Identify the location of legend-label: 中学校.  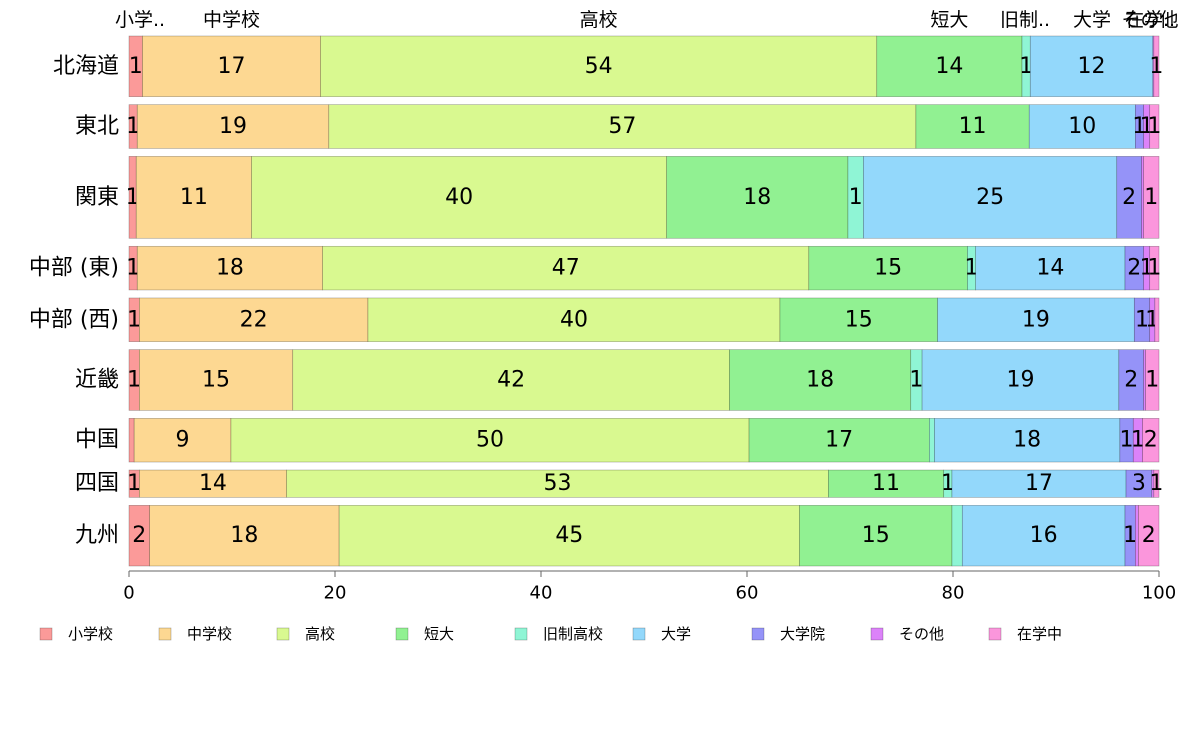
(209, 634).